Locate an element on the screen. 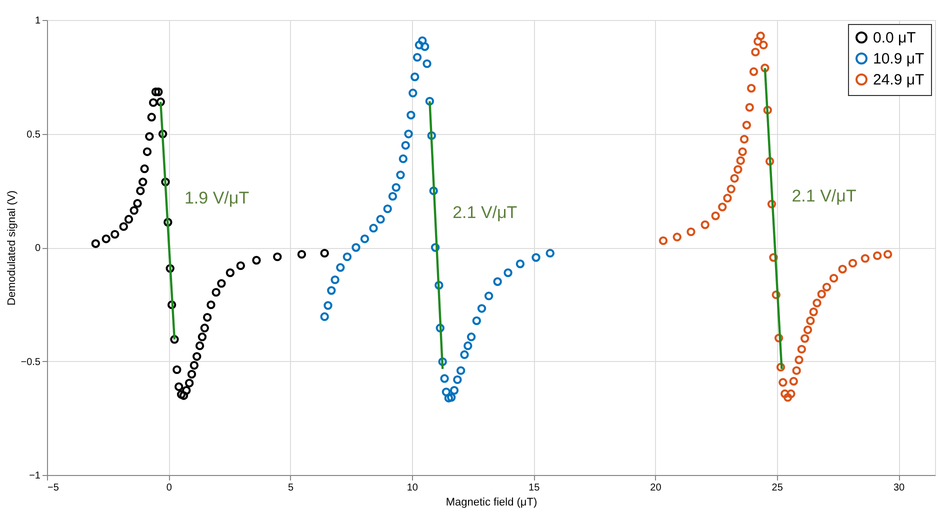 The image size is (940, 512). legend-label: 10.9 μT is located at coordinates (898, 59).